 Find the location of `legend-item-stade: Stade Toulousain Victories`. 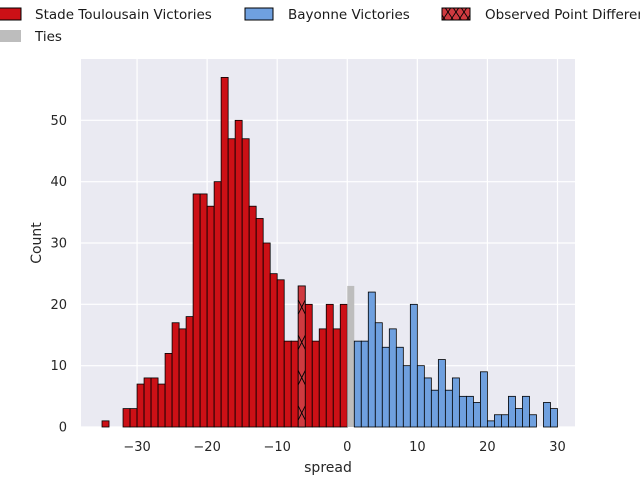

legend-item-stade: Stade Toulousain Victories is located at coordinates (106, 15).